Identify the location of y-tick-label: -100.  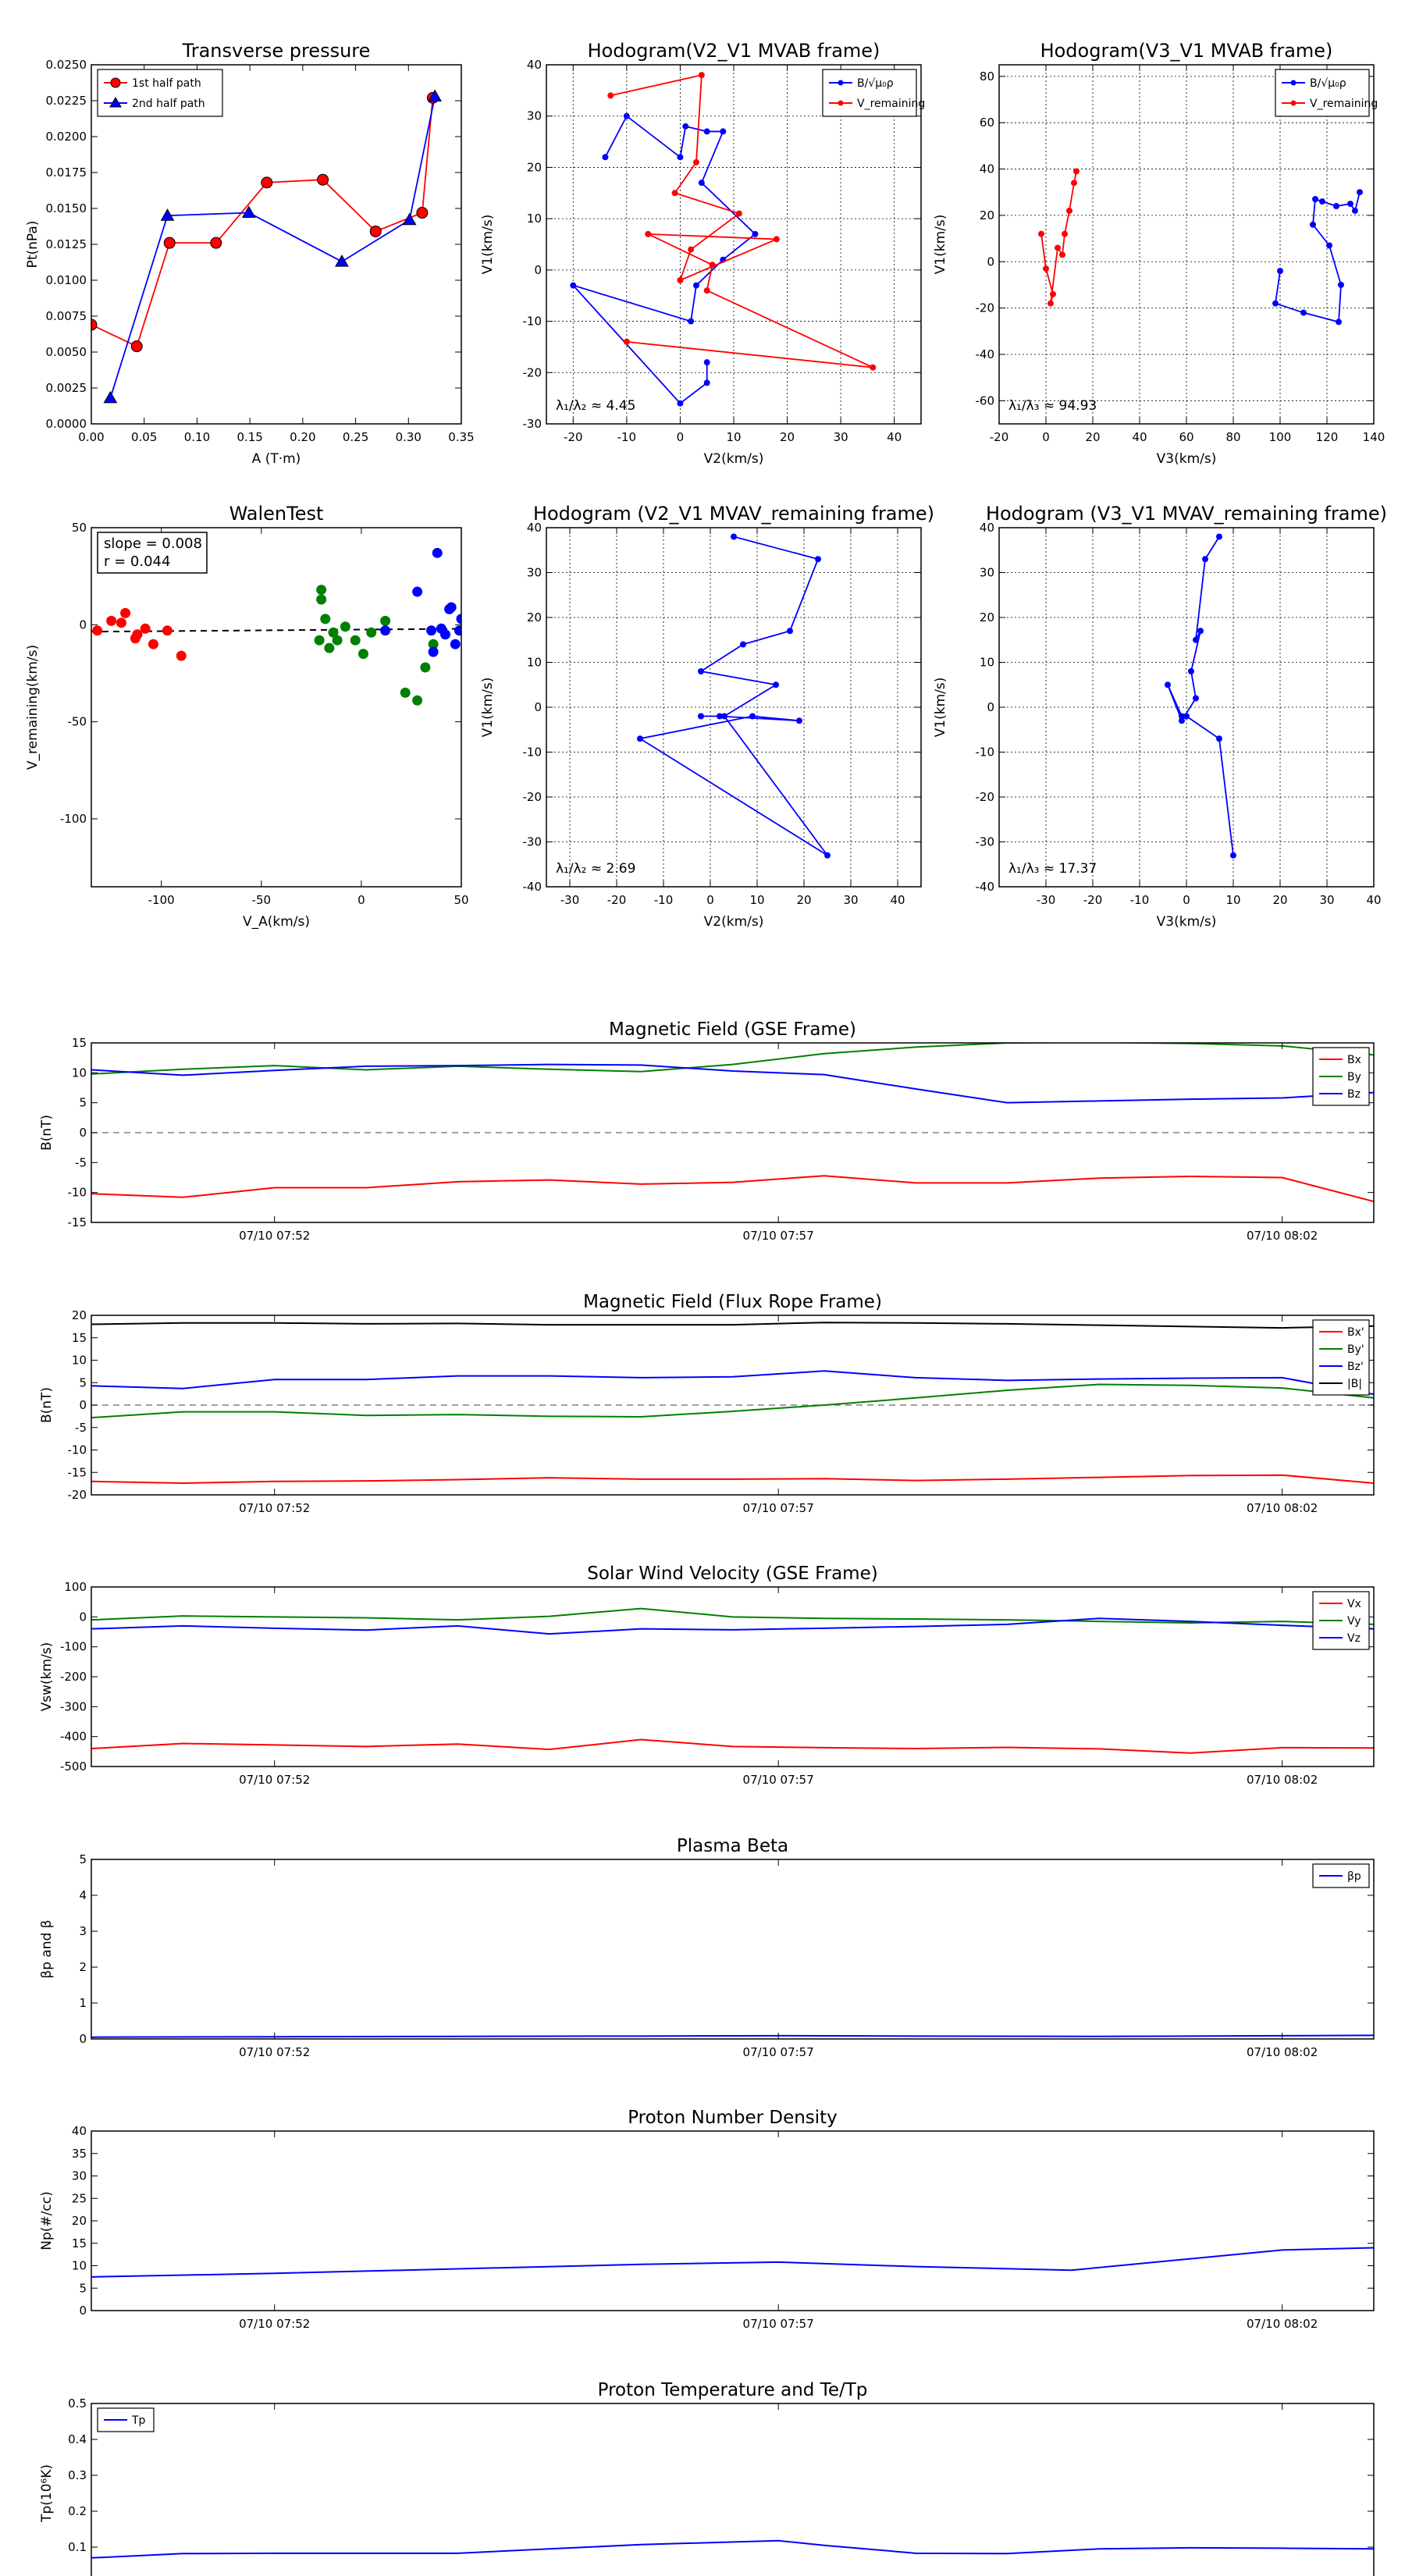
(73, 1647).